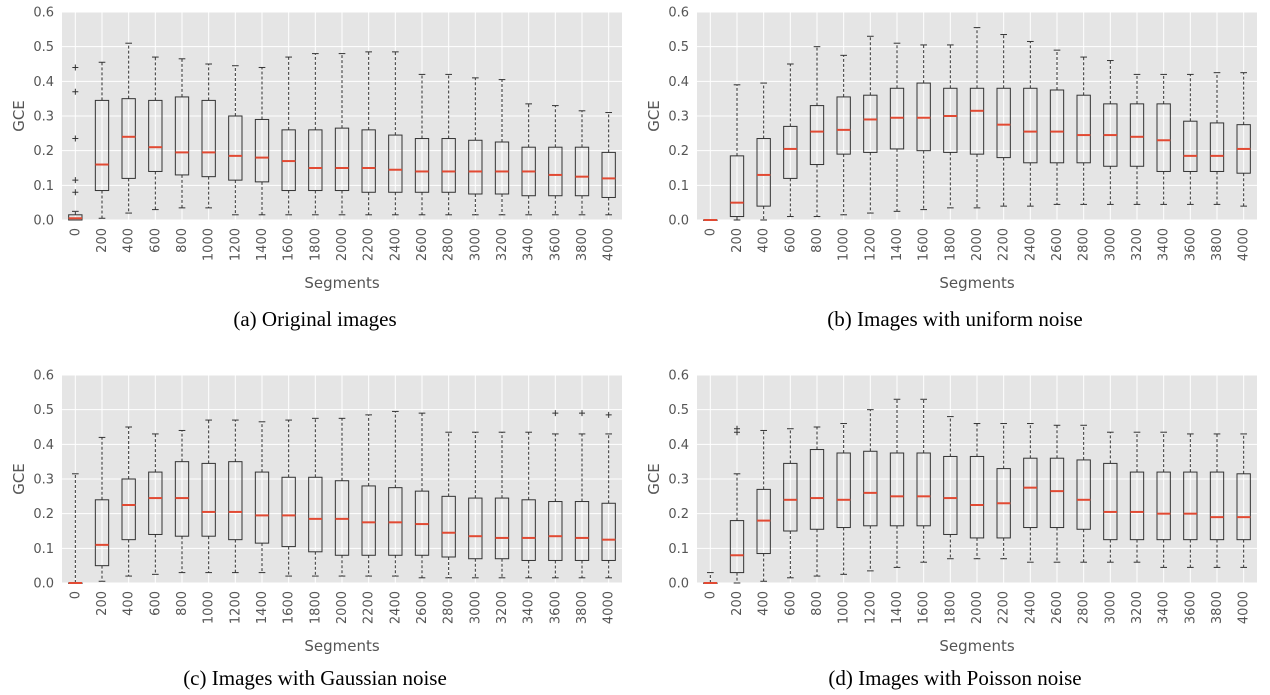 Image resolution: width=1270 pixels, height=695 pixels. Describe the element at coordinates (764, 603) in the screenshot. I see `x-tick-label: 400` at that location.